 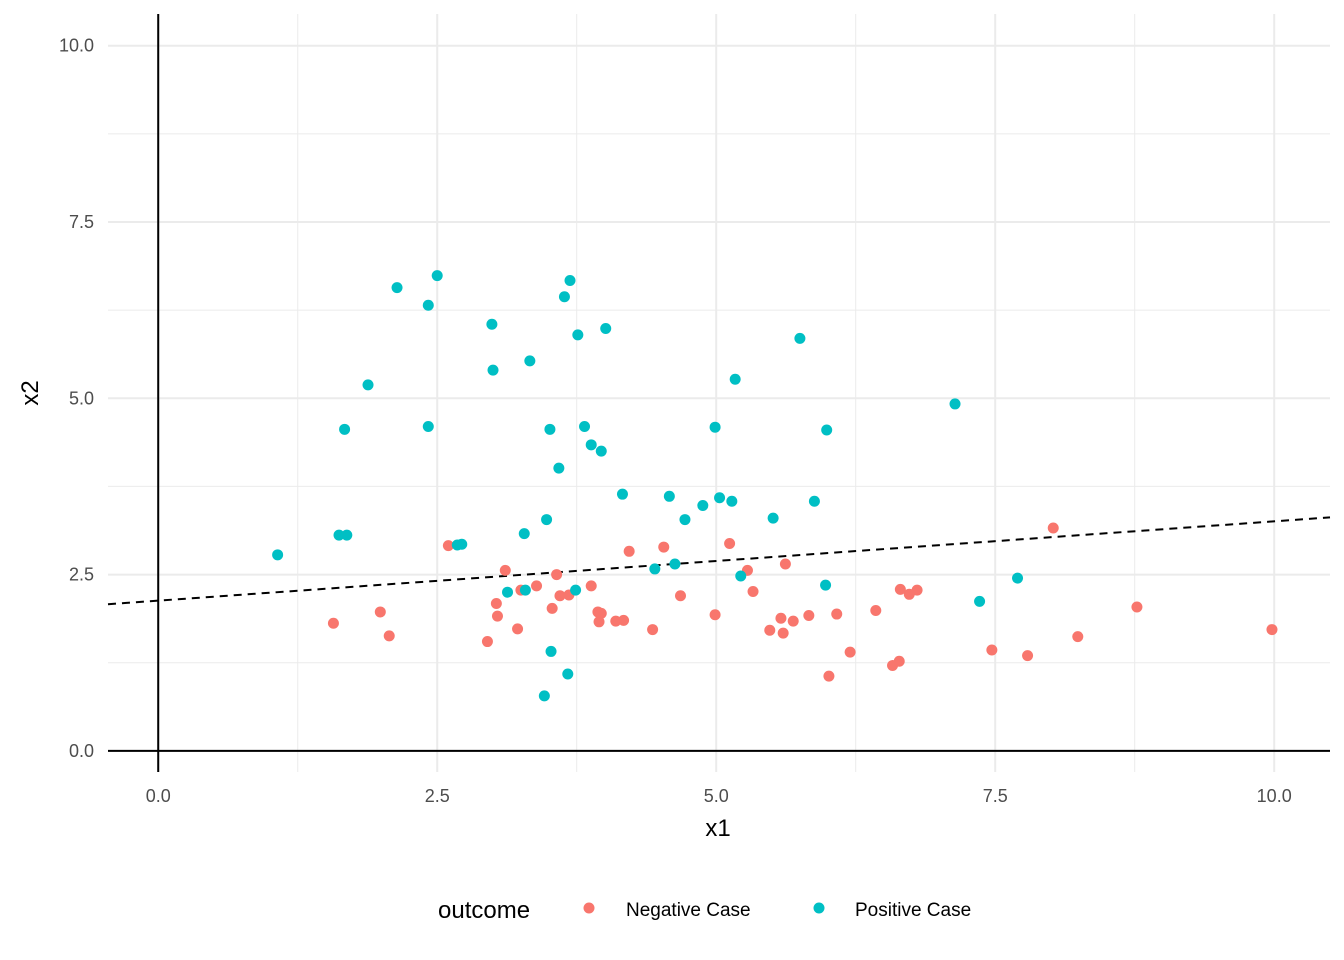 What do you see at coordinates (1274, 796) in the screenshot?
I see `x-tick-label: 10.0` at bounding box center [1274, 796].